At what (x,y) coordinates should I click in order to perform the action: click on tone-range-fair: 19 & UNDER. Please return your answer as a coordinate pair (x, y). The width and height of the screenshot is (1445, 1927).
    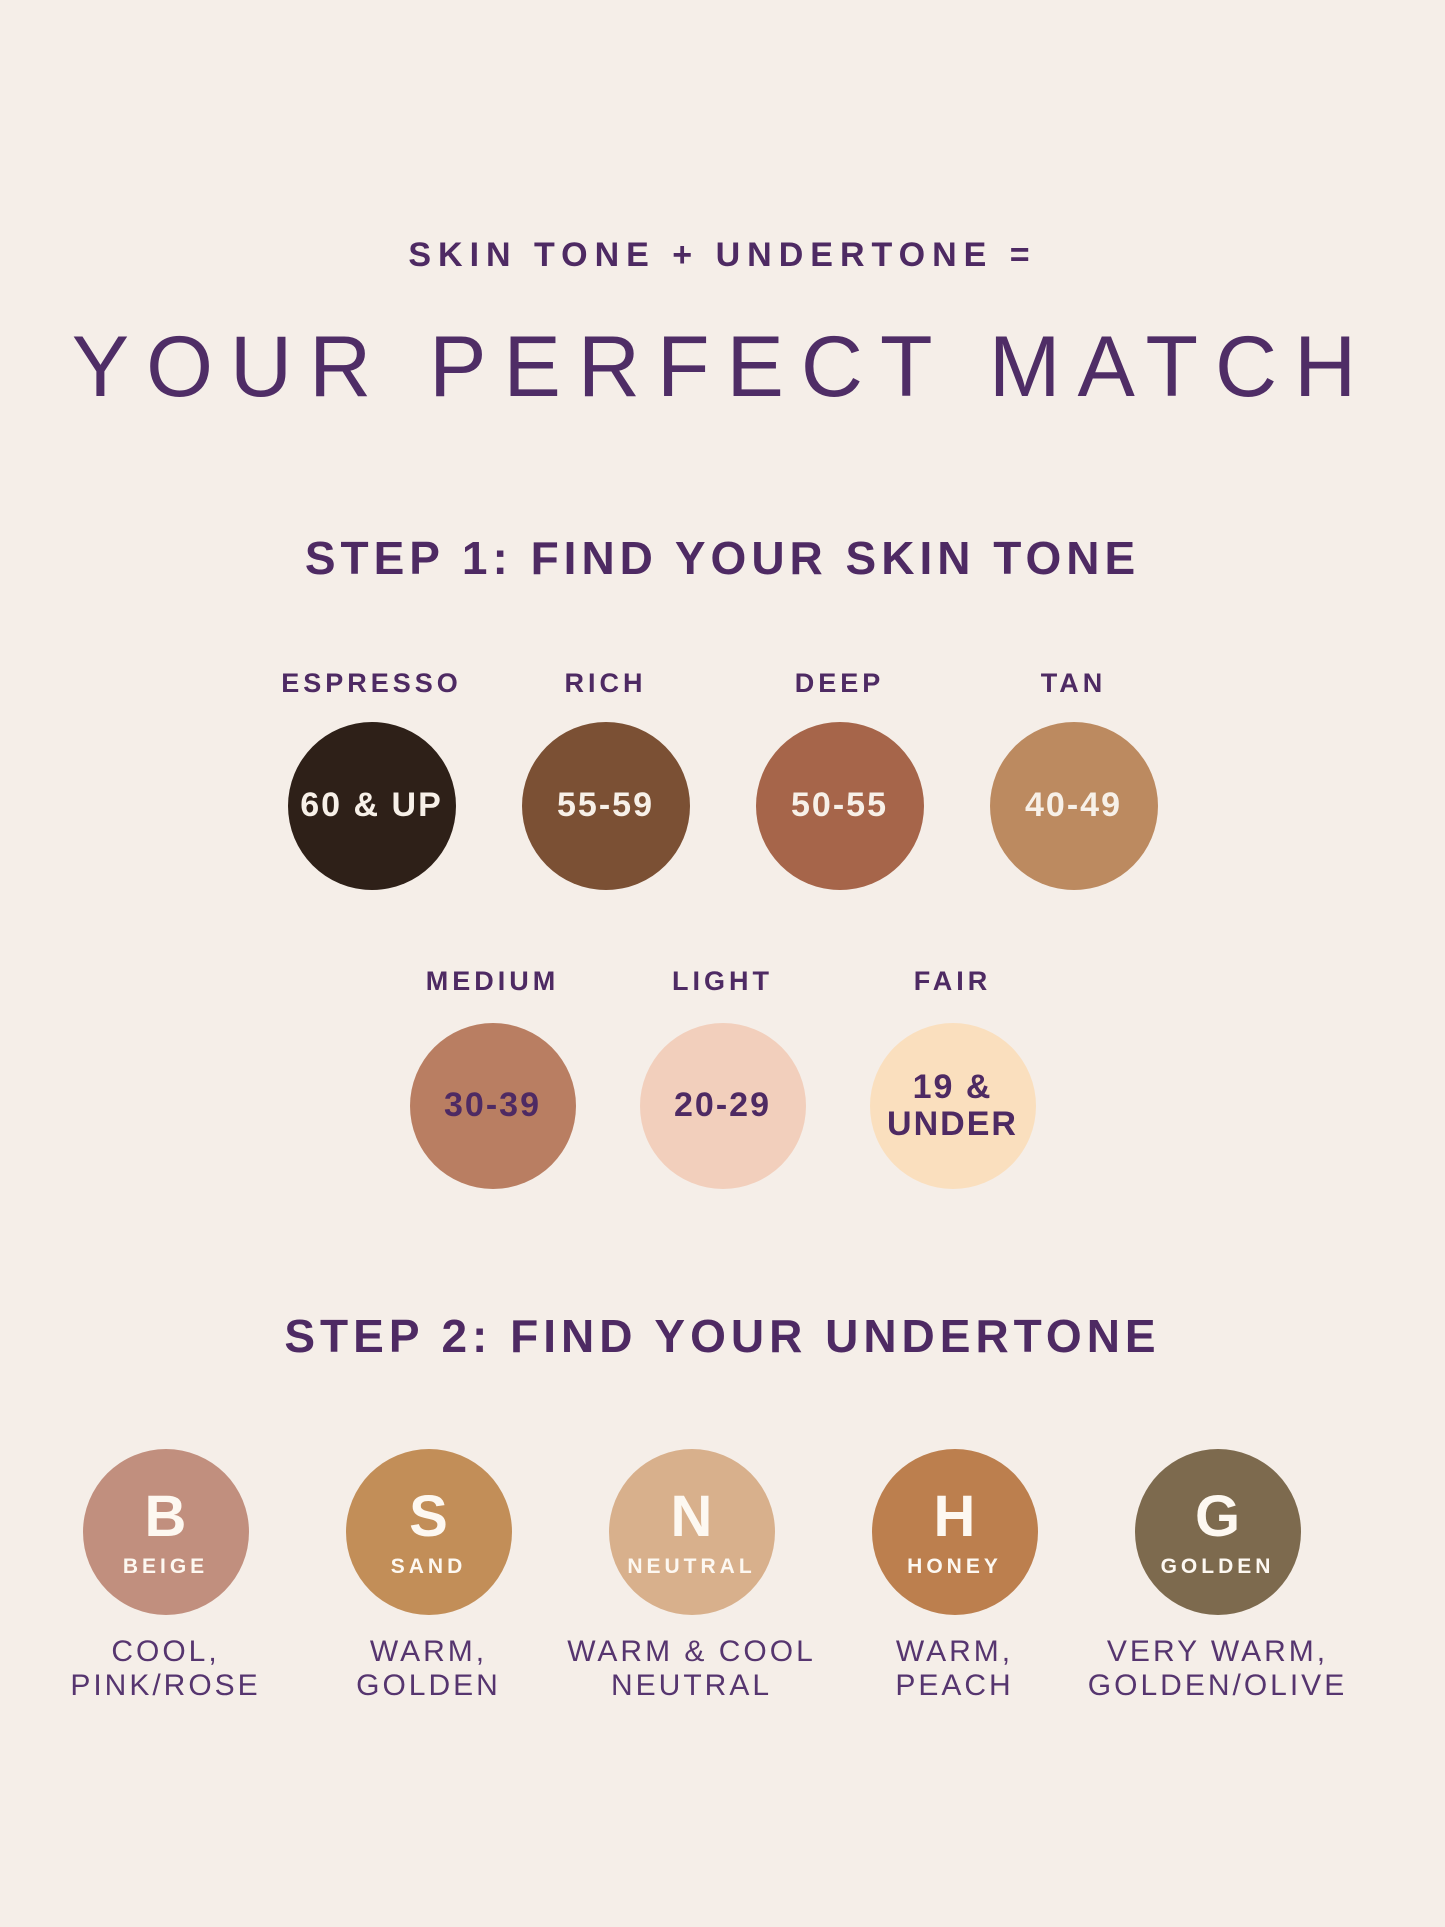
    Looking at the image, I should click on (952, 1105).